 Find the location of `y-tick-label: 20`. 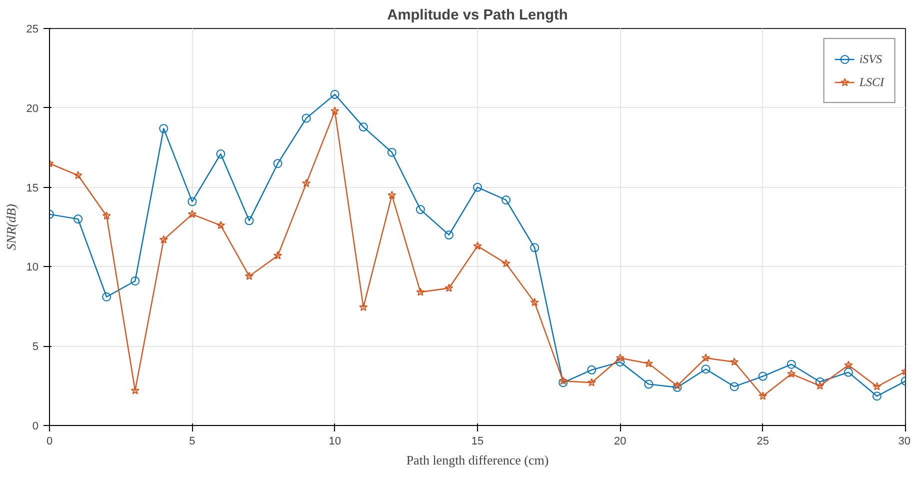

y-tick-label: 20 is located at coordinates (32, 108).